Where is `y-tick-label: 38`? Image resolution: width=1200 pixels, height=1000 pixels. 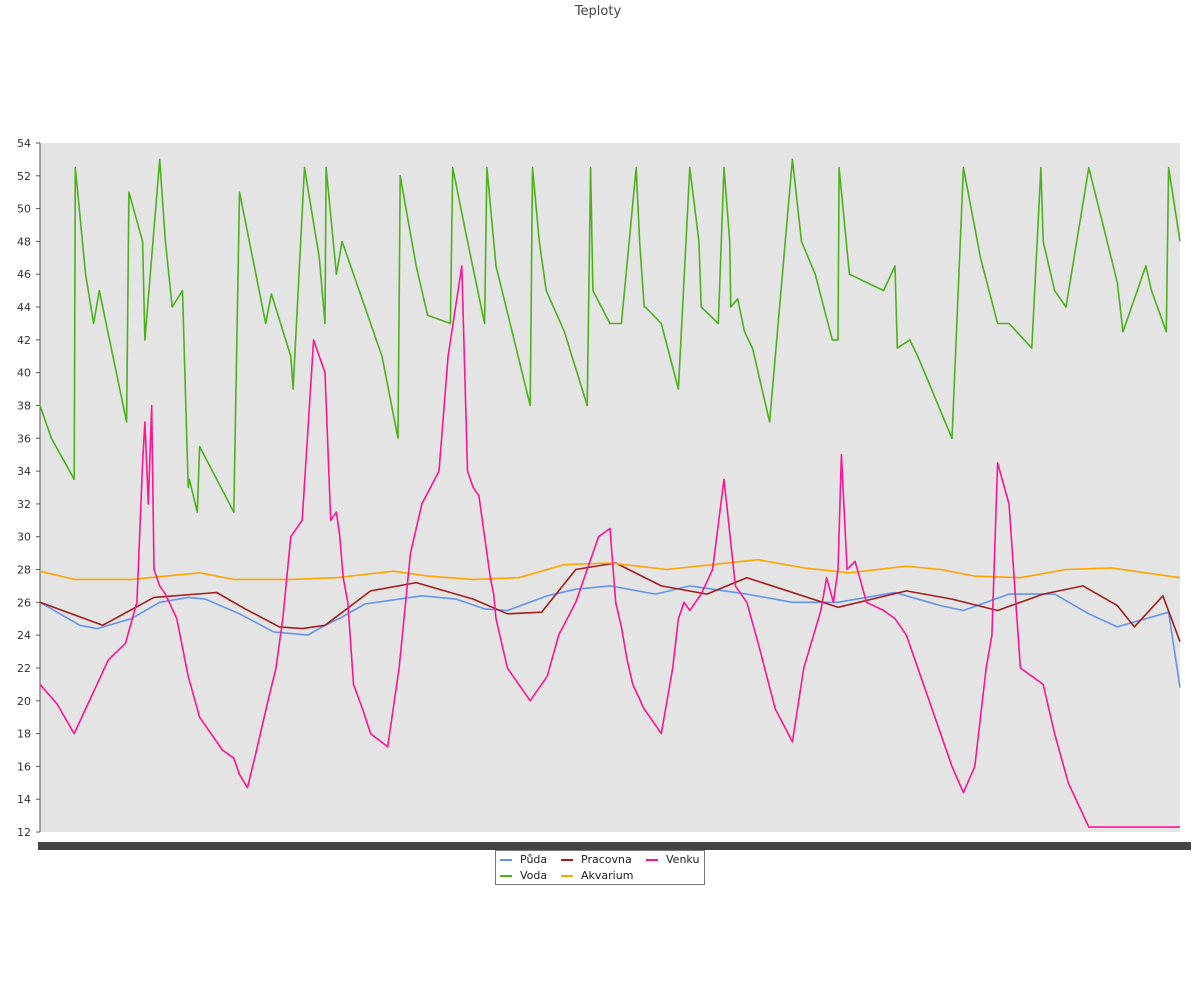 y-tick-label: 38 is located at coordinates (24, 405).